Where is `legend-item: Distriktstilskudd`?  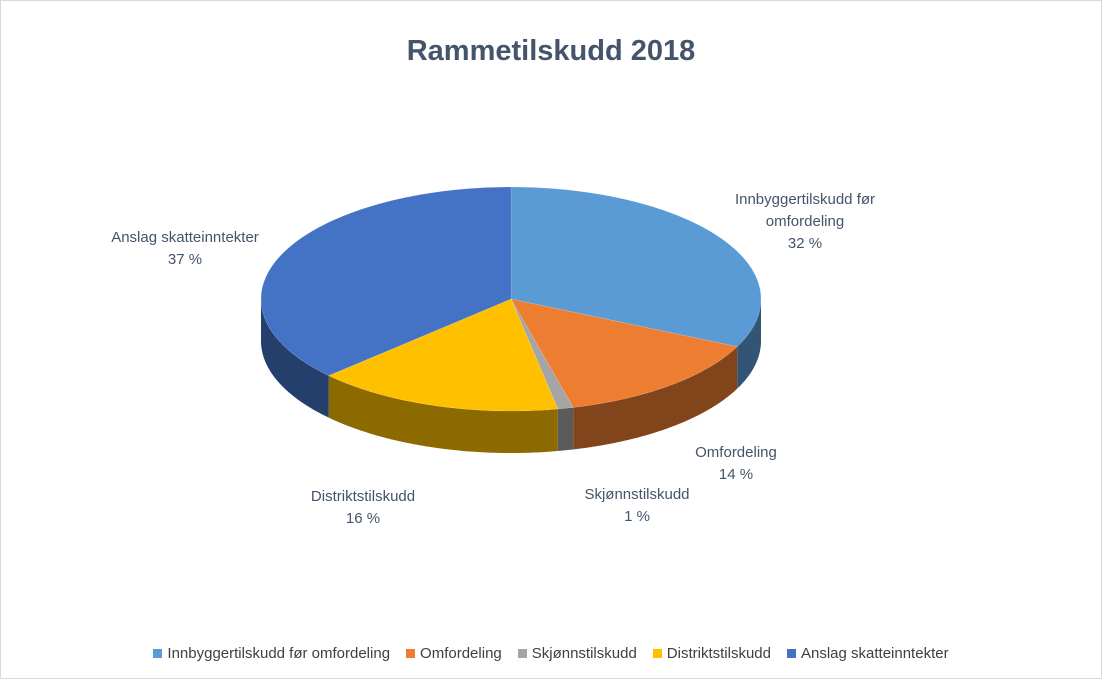
legend-item: Distriktstilskudd is located at coordinates (711, 653).